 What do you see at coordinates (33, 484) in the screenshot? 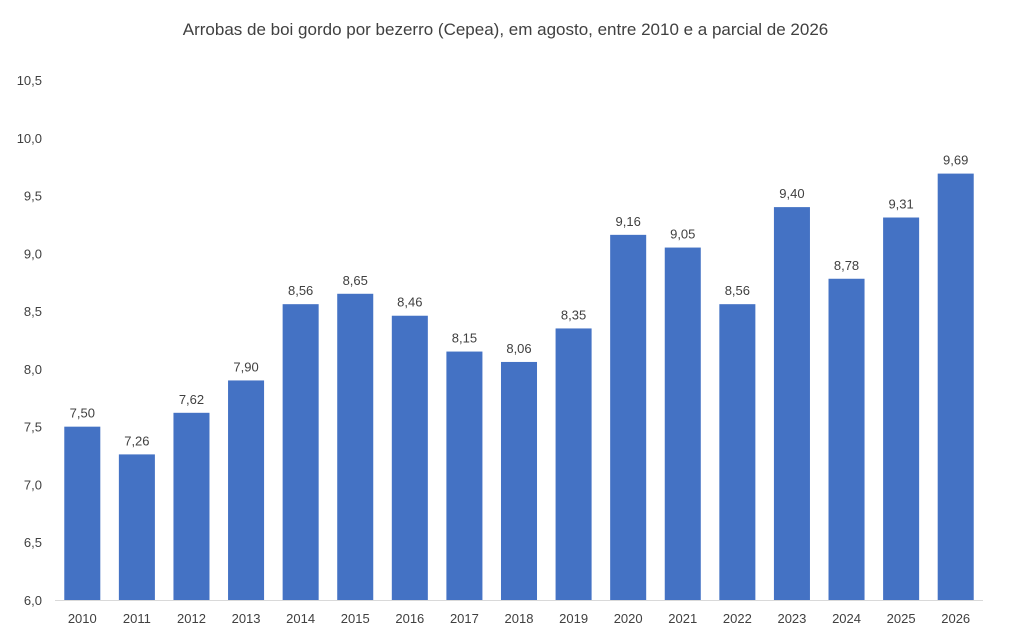
I see `y-tick-label: 7,0` at bounding box center [33, 484].